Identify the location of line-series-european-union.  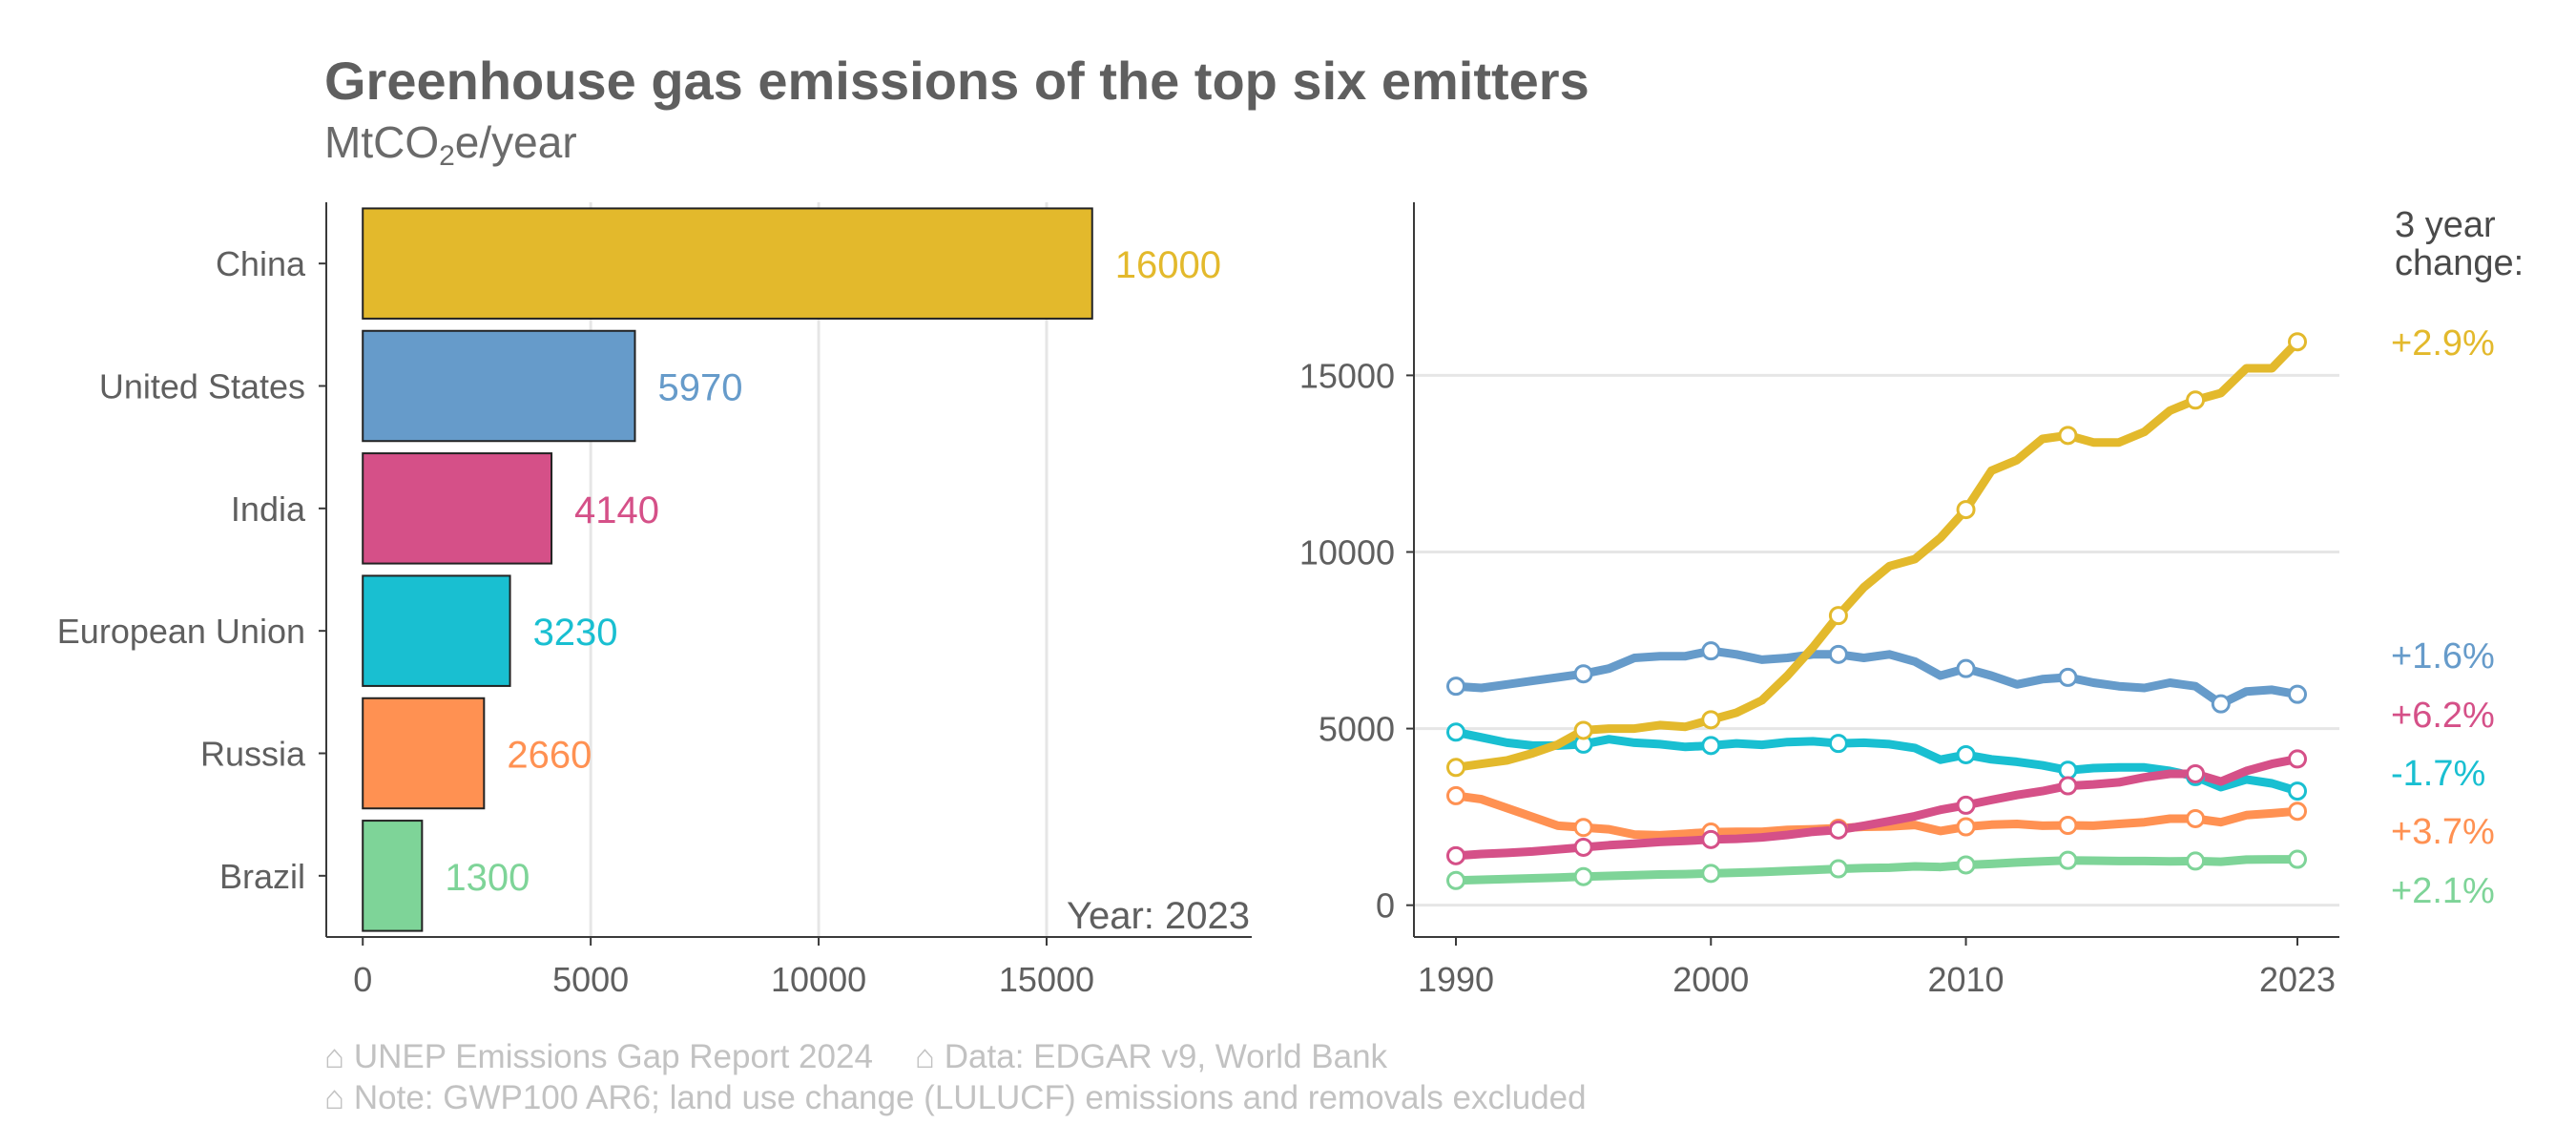
(1876, 761).